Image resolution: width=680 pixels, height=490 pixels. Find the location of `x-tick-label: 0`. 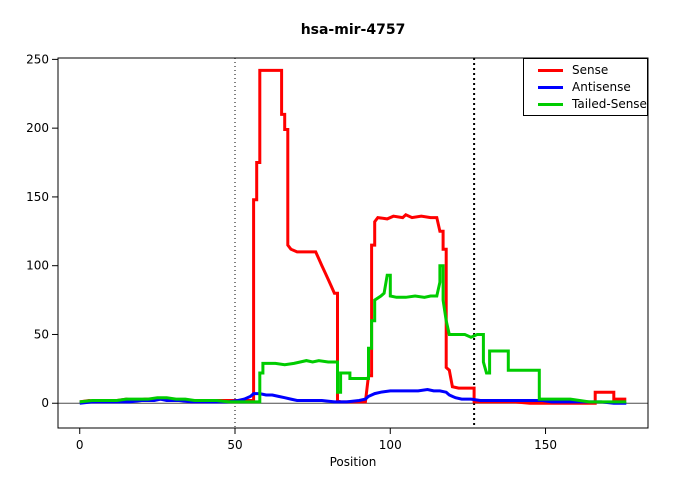

x-tick-label: 0 is located at coordinates (80, 445).